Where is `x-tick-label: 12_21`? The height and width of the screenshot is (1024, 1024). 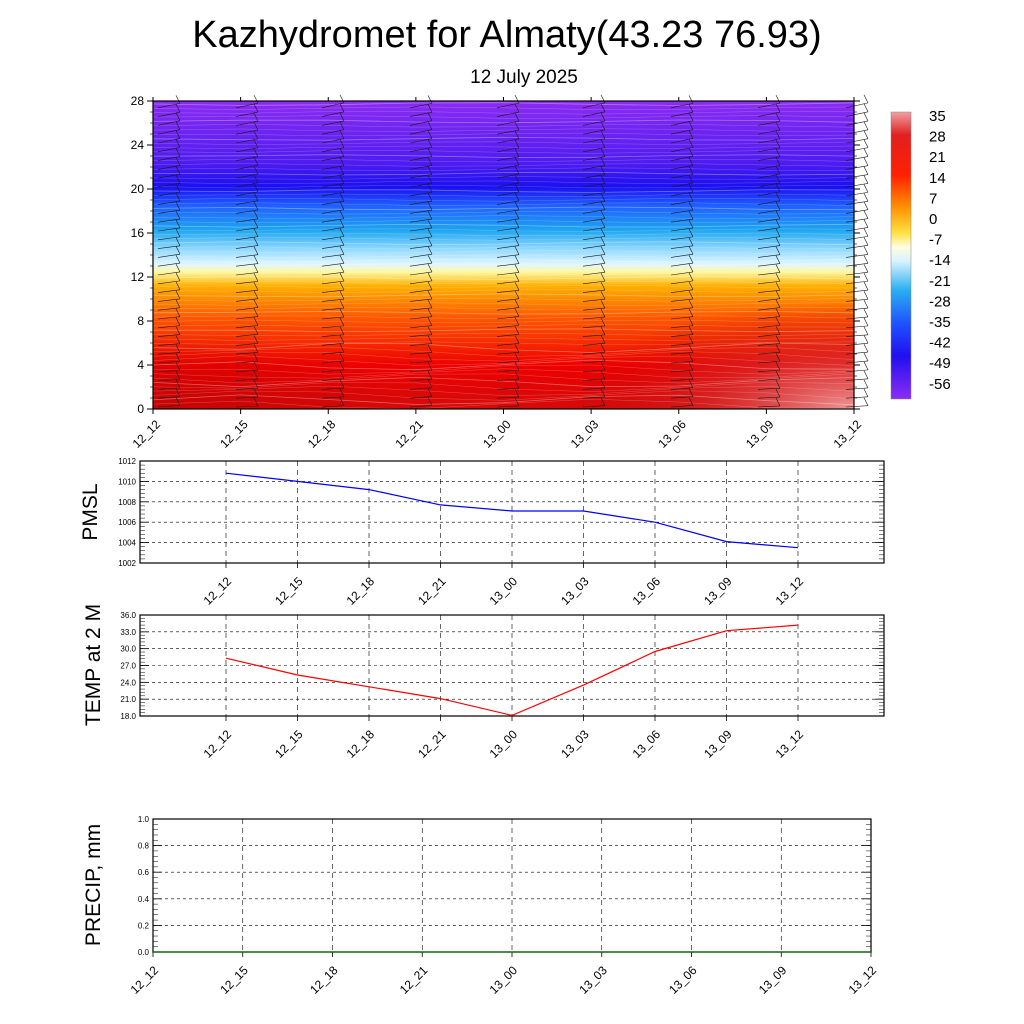
x-tick-label: 12_21 is located at coordinates (432, 744).